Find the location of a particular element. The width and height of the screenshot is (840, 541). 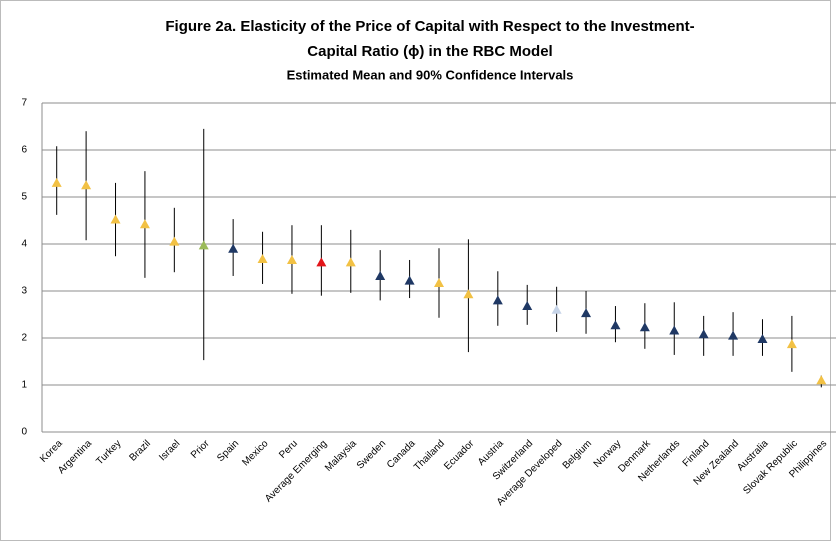

chart-title: Capital Ratio (ϕ) in the RBC Model is located at coordinates (429, 51).